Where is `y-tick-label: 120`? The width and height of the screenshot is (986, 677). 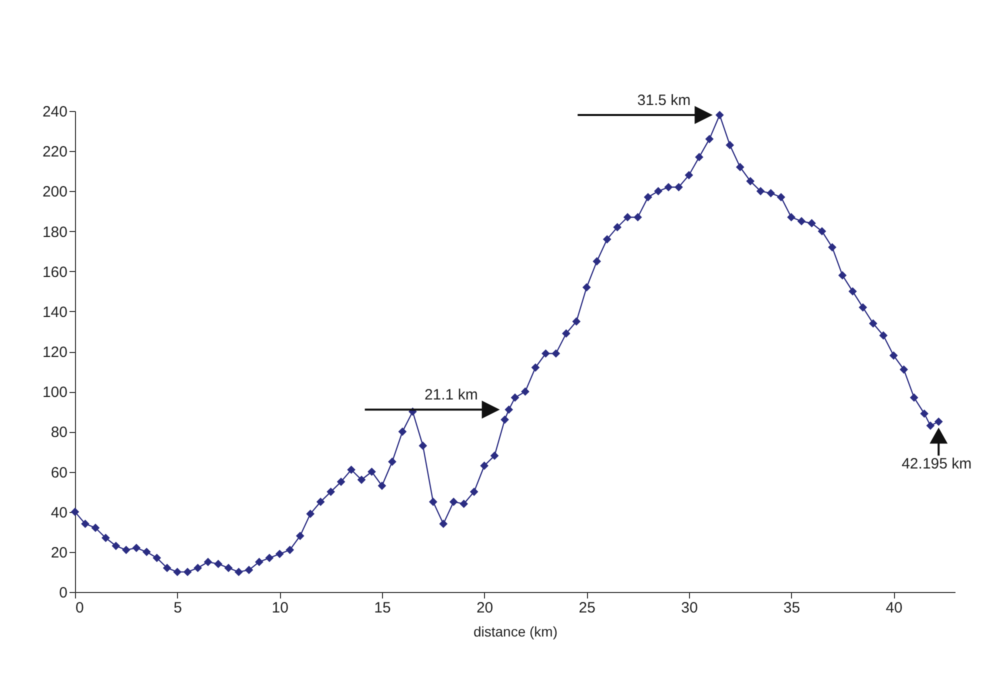
y-tick-label: 120 is located at coordinates (55, 352).